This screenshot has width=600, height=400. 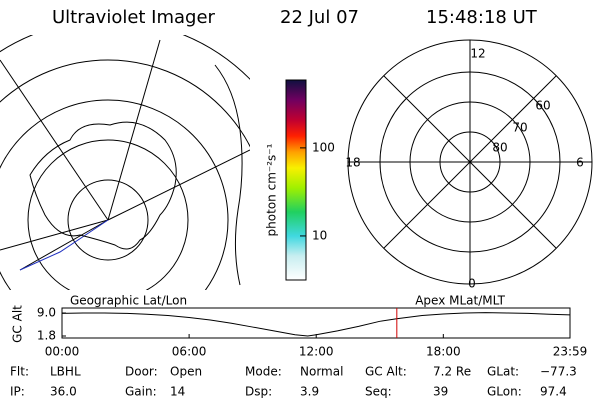 I want to click on info-label: Door:, so click(x=141, y=372).